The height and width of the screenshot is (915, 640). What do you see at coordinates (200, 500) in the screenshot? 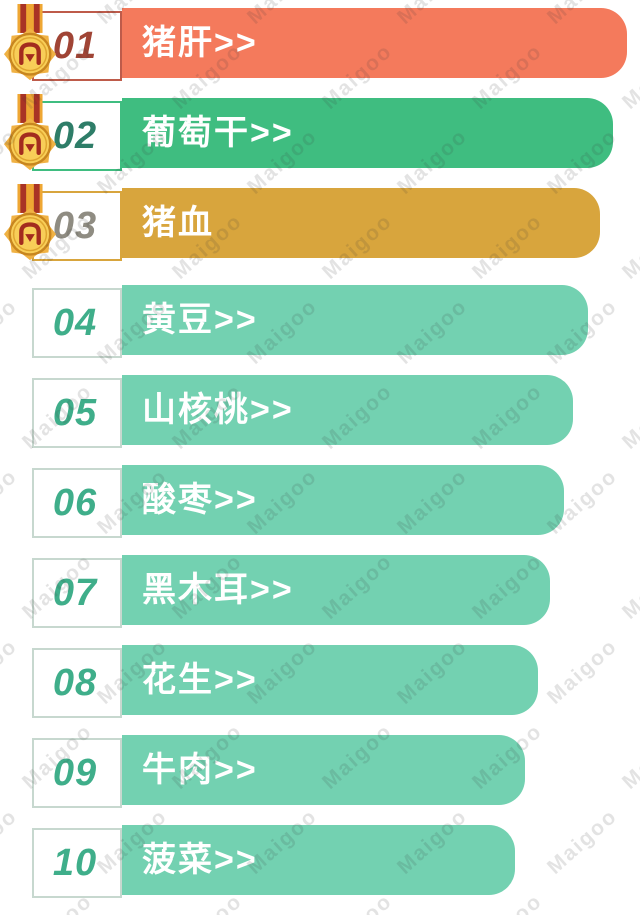
I see `food-label: 酸枣>>` at bounding box center [200, 500].